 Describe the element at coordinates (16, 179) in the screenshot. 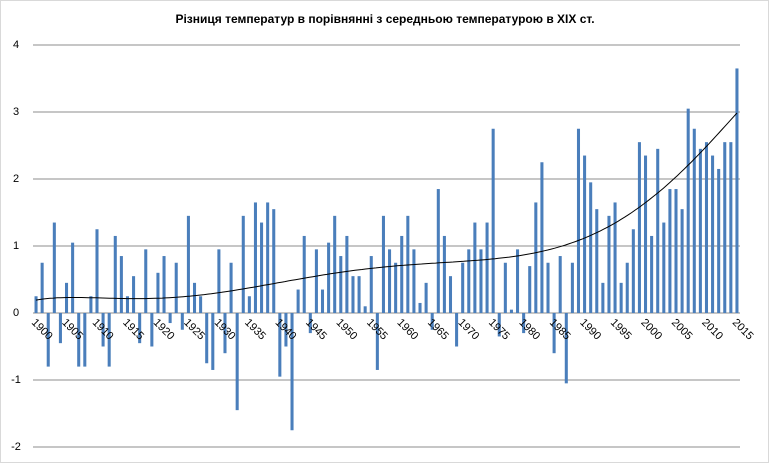

I see `y-tick-label: 2` at that location.